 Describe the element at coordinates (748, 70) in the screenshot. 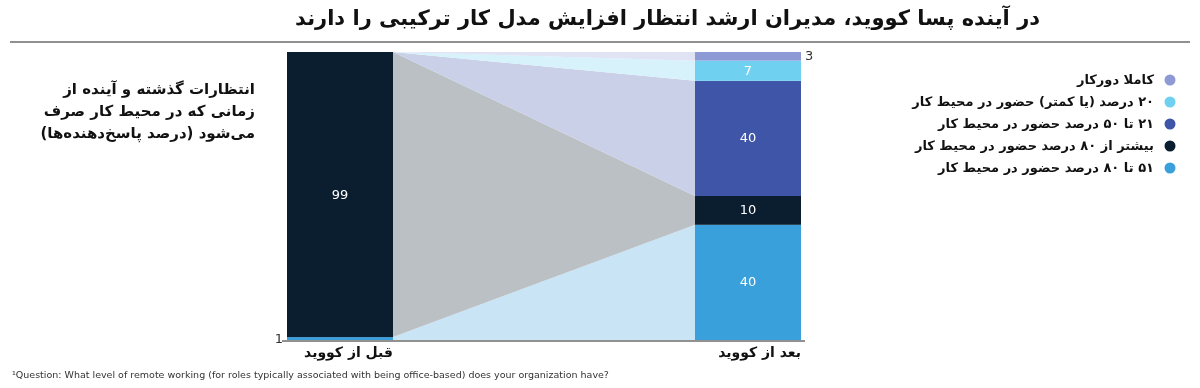

I see `data-label: 7` at that location.